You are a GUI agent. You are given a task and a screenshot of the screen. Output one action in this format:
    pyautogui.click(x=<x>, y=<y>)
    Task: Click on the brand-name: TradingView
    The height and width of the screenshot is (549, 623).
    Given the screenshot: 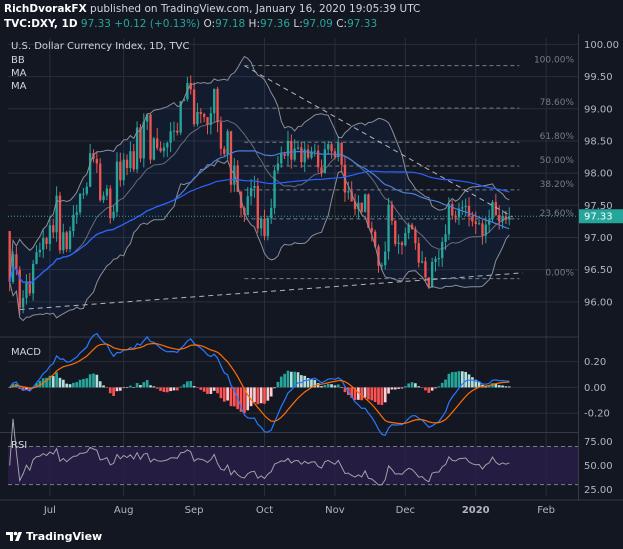 What is the action you would take?
    pyautogui.click(x=64, y=536)
    